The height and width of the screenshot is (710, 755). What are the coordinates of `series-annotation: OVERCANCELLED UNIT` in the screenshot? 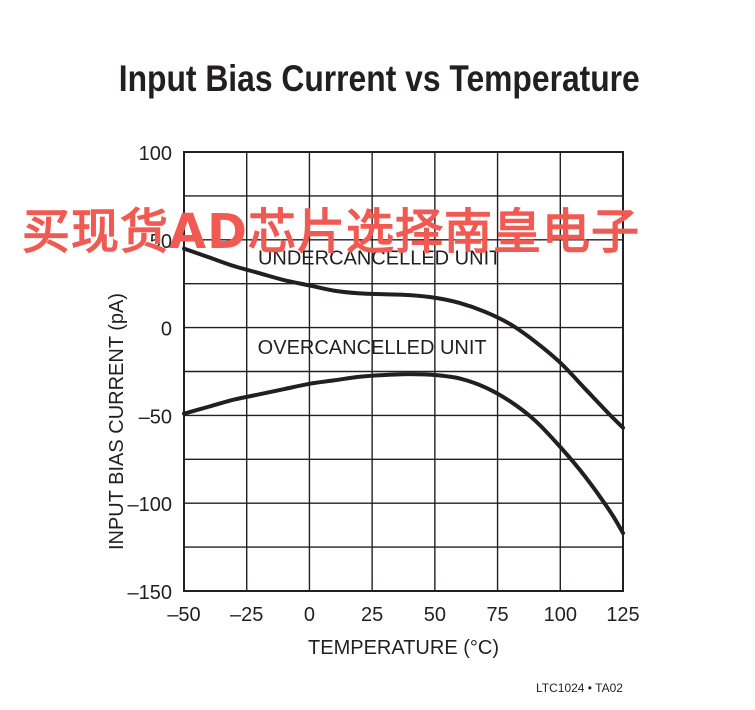 It's located at (372, 348).